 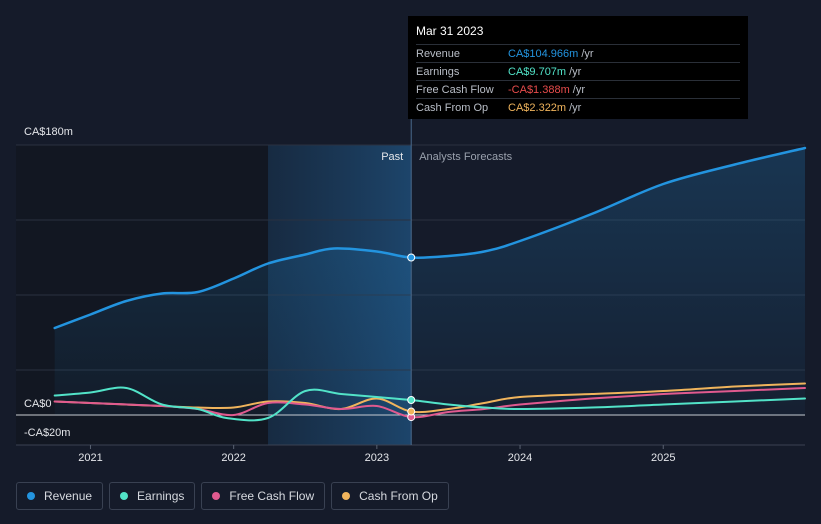 I want to click on tooltip-label: Cash From Op, so click(x=452, y=107).